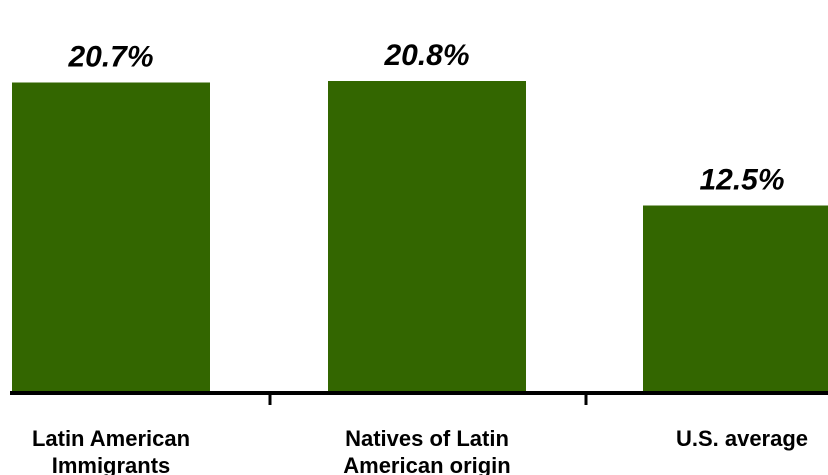 The image size is (828, 475). What do you see at coordinates (426, 55) in the screenshot?
I see `value-label-1: 20.8%` at bounding box center [426, 55].